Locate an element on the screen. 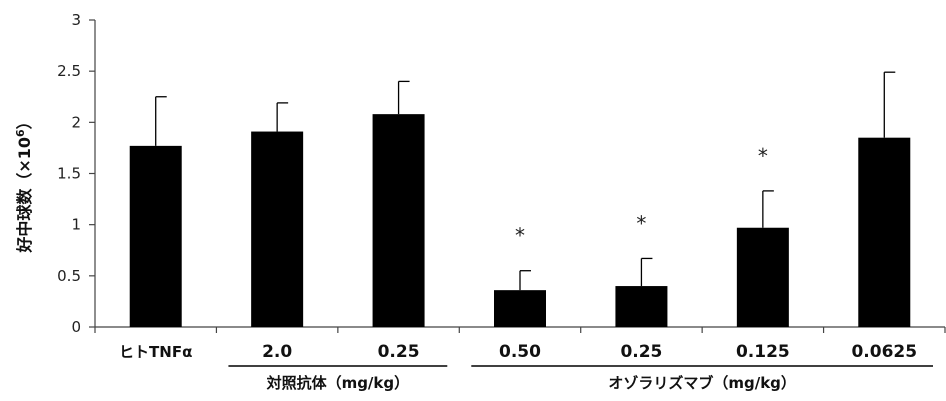 This screenshot has width=946, height=401. y-axis-title: 好中球数（×106） is located at coordinates (24, 183).